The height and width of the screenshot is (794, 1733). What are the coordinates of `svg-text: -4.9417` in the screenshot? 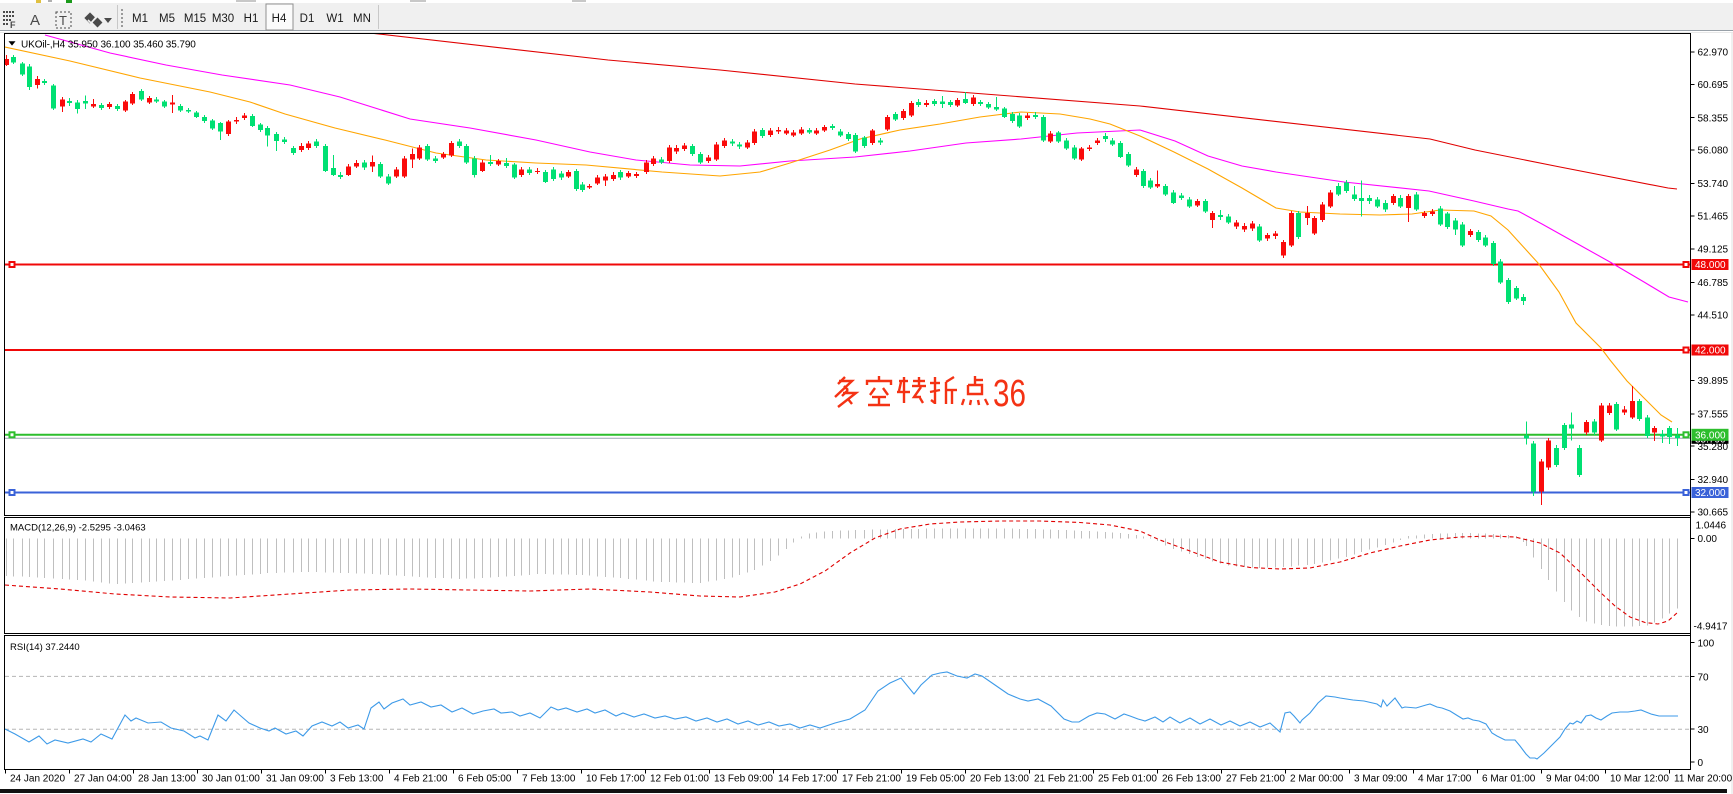 It's located at (1711, 627).